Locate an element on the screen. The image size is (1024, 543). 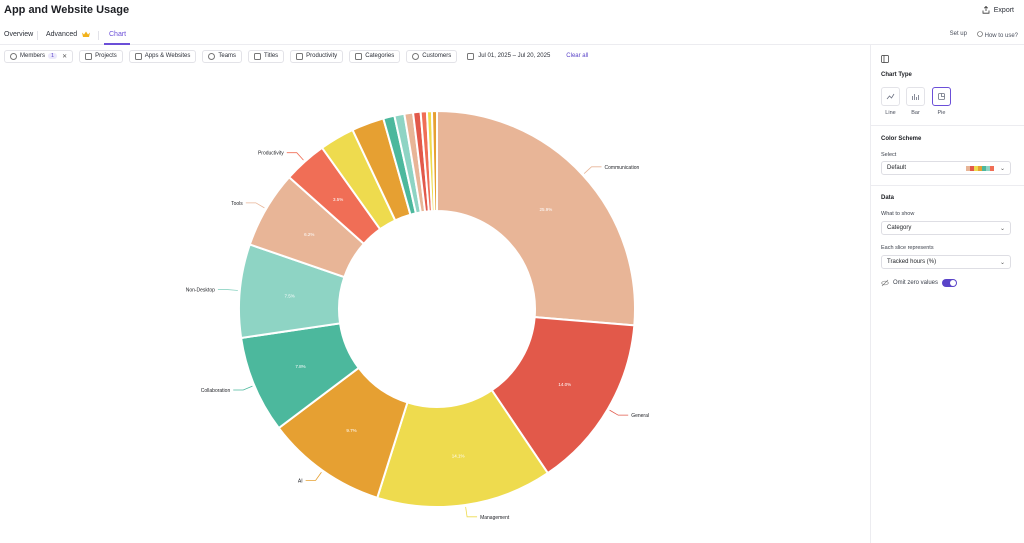
what-to-show-value: Category is located at coordinates (899, 228).